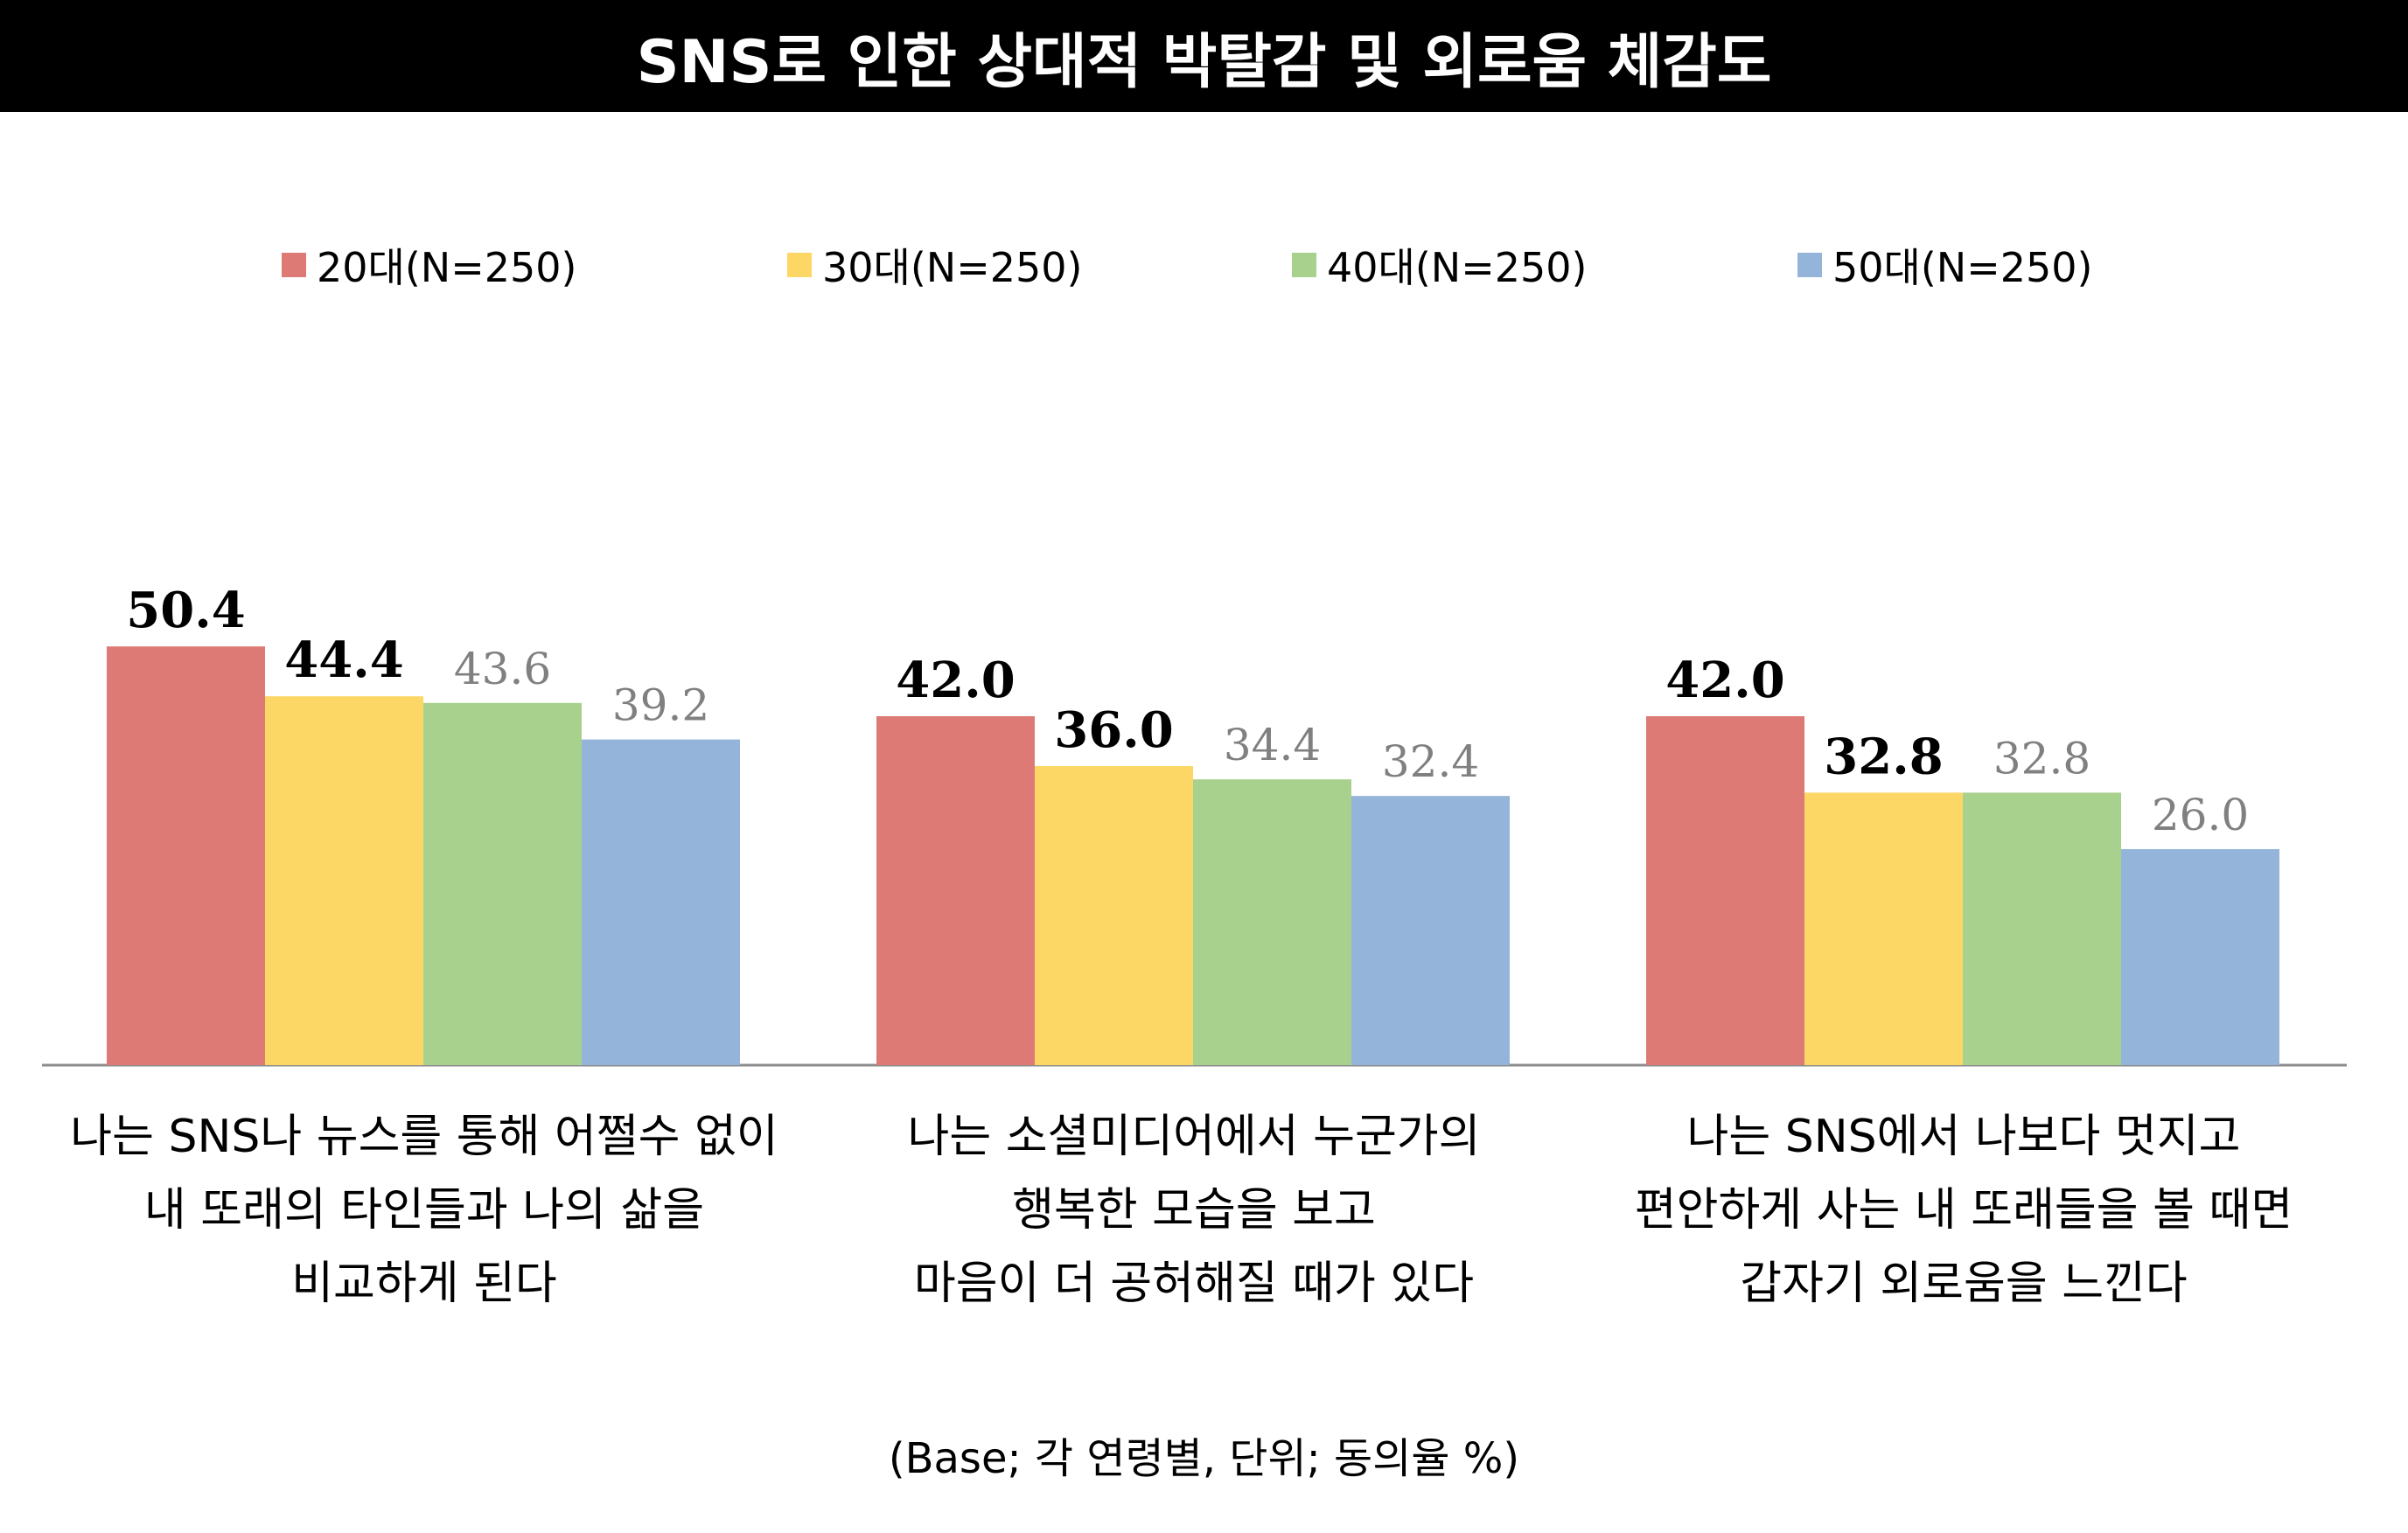 Image resolution: width=2408 pixels, height=1533 pixels. Describe the element at coordinates (1963, 1137) in the screenshot. I see `category-label-3-line-1: 나는 SNS에서 나보다 멋지고` at that location.